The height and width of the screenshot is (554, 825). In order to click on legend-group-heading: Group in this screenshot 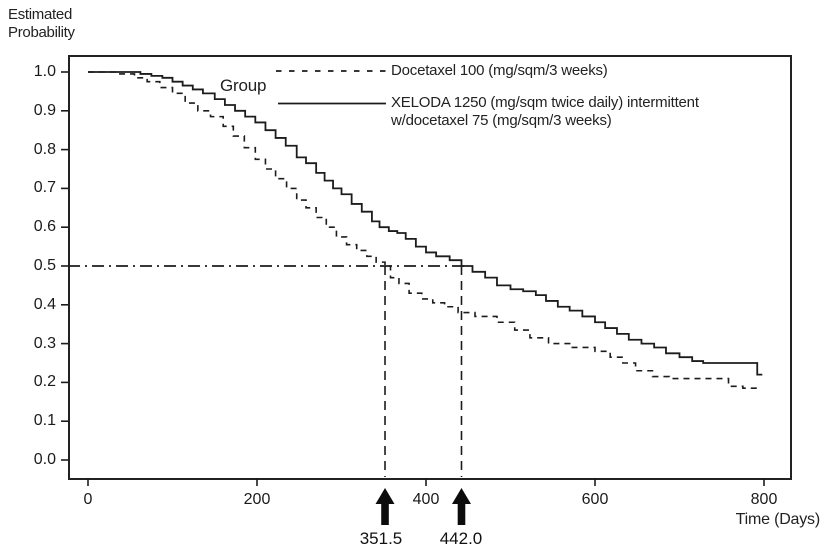, I will do `click(243, 85)`.